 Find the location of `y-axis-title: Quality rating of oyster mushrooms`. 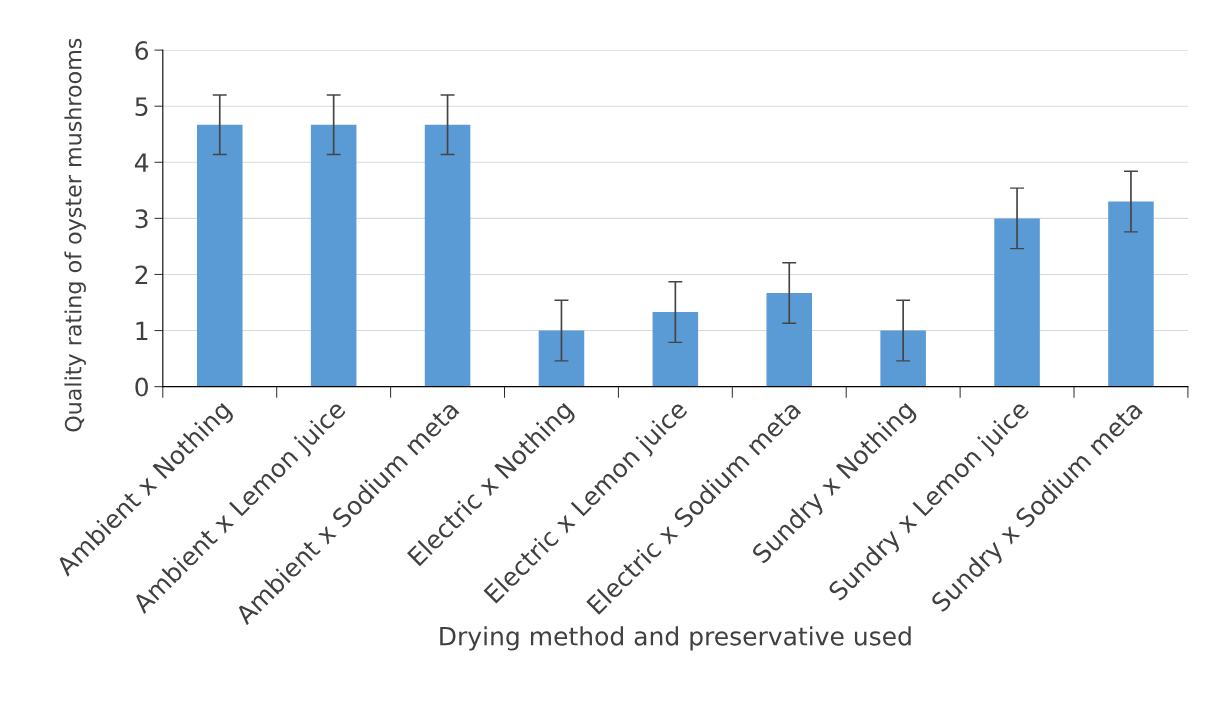

y-axis-title: Quality rating of oyster mushrooms is located at coordinates (75, 235).